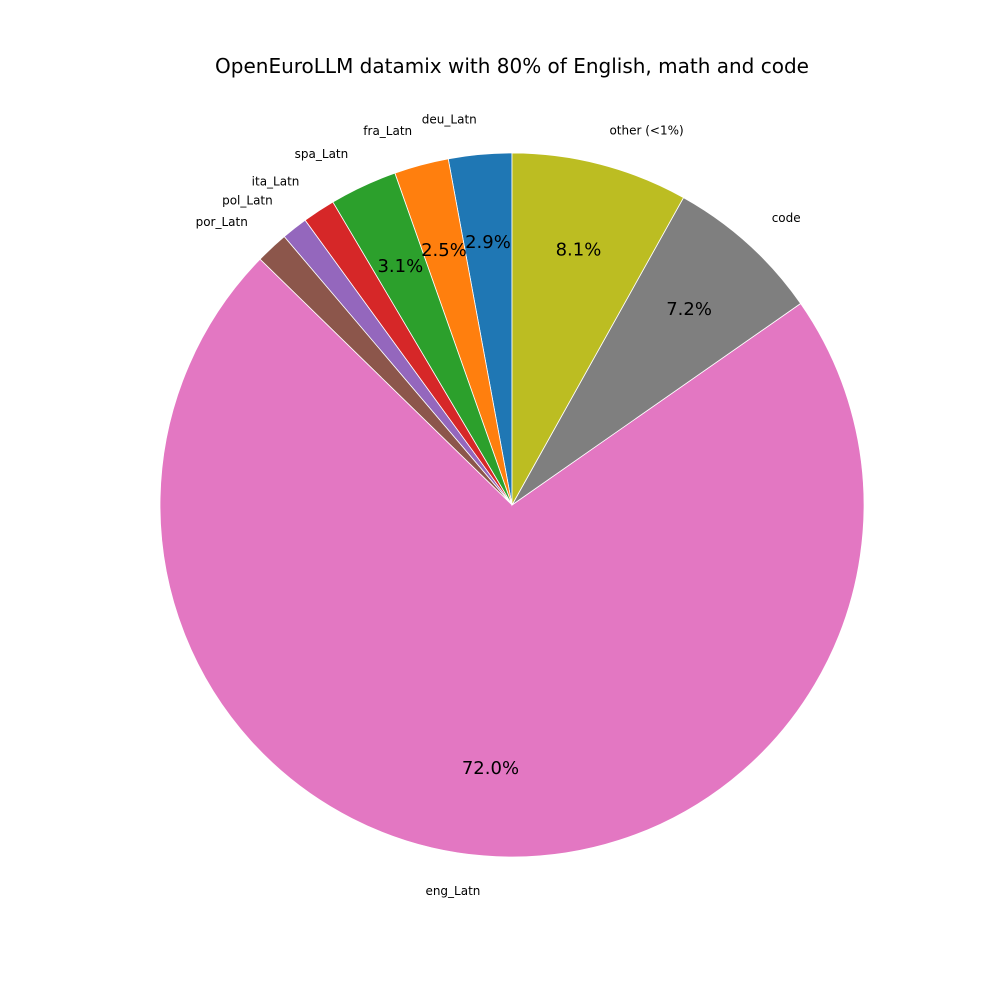 This screenshot has width=1000, height=1000. I want to click on slice-label: por_Latn, so click(222, 222).